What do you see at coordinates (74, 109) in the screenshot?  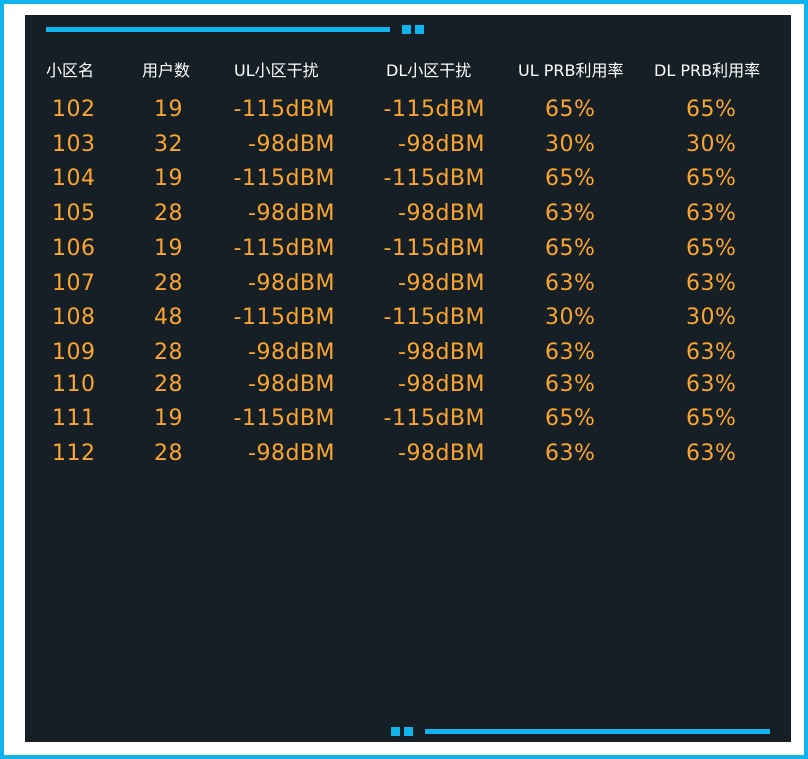 I see `table-cell-cell-name: 102` at bounding box center [74, 109].